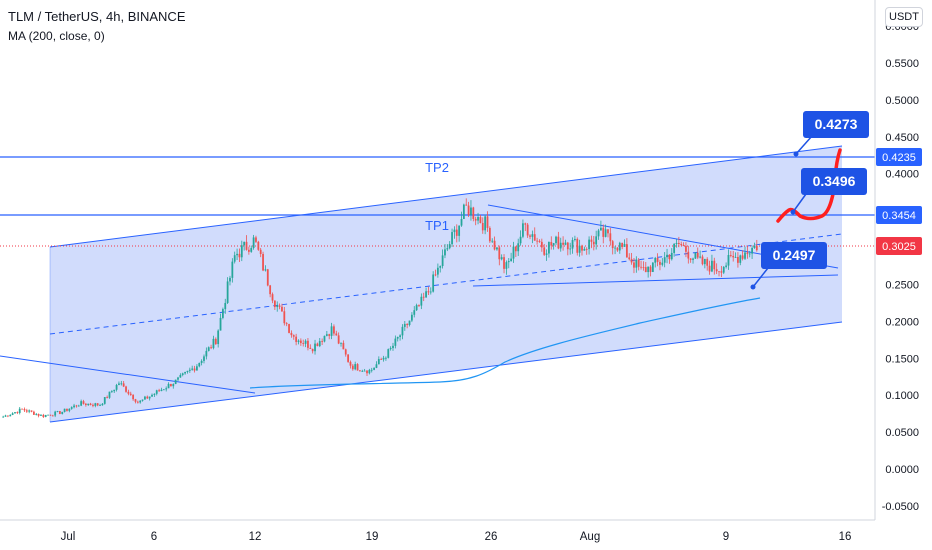  I want to click on time-scale: Jul 6 12 19 26 Aug 9 16, so click(437, 531).